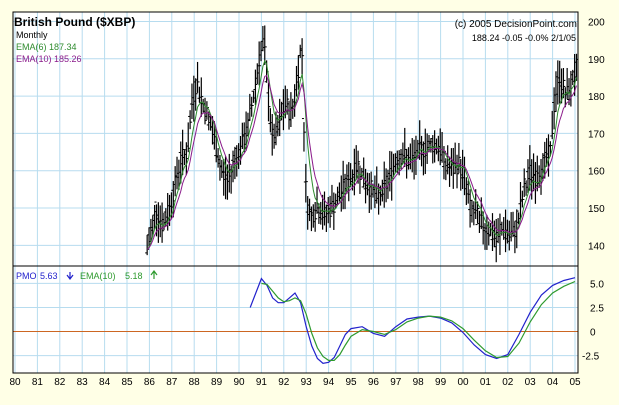 The image size is (619, 405). Describe the element at coordinates (351, 382) in the screenshot. I see `x-tick-label: 95` at that location.